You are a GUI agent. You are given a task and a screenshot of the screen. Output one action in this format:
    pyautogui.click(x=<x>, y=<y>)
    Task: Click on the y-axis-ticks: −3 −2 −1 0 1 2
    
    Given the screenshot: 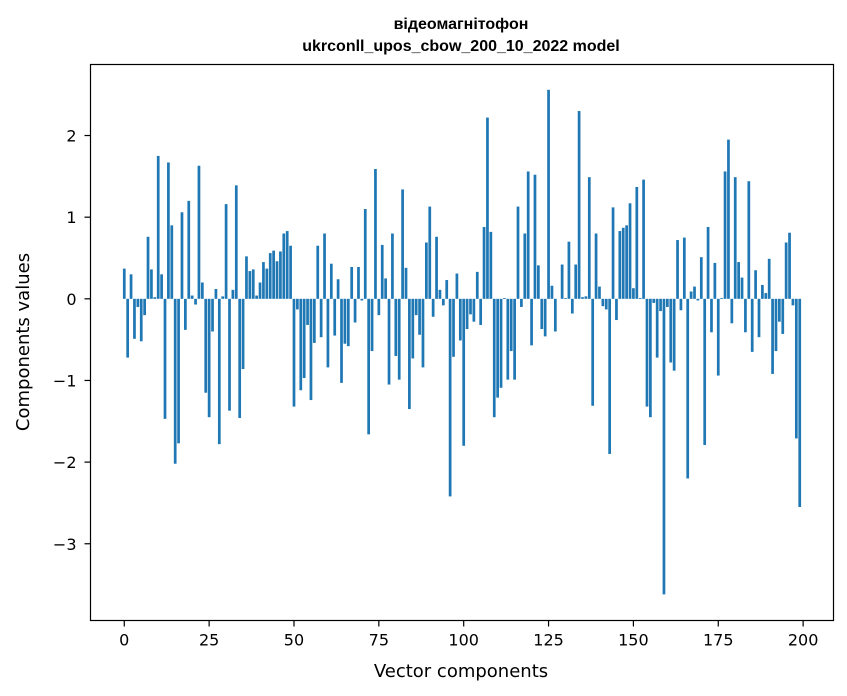 What is the action you would take?
    pyautogui.click(x=72, y=340)
    